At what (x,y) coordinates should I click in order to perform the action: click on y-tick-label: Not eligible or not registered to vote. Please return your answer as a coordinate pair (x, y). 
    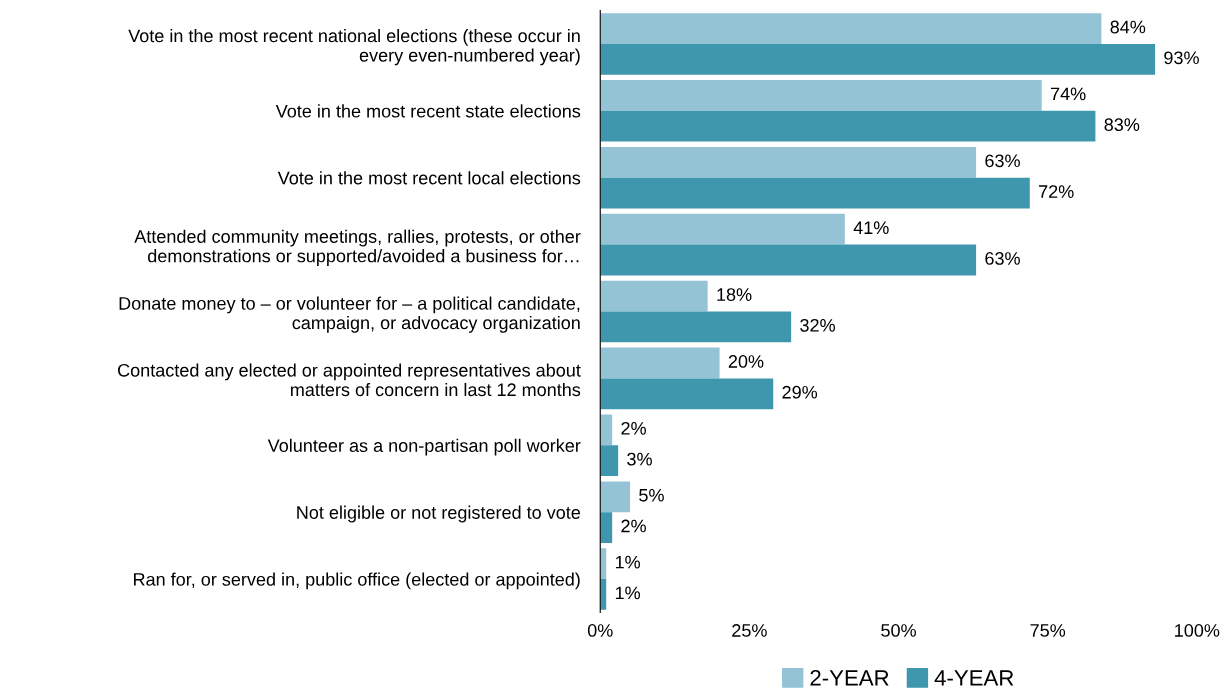
    Looking at the image, I should click on (439, 514).